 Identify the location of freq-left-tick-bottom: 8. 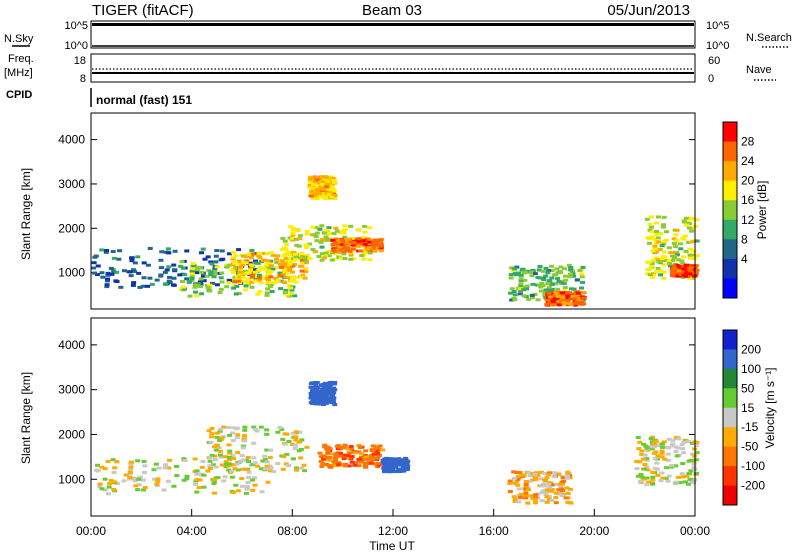
(83, 79).